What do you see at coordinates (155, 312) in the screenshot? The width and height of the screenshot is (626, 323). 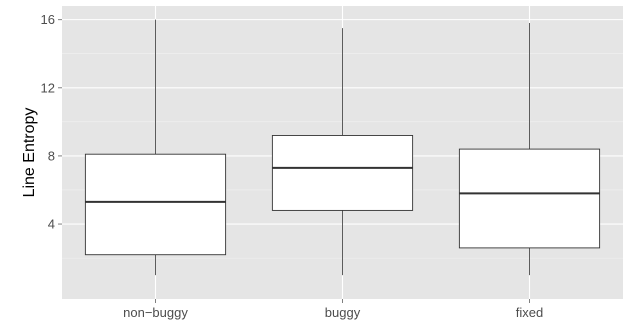 I see `x-tick-label: non−buggy` at bounding box center [155, 312].